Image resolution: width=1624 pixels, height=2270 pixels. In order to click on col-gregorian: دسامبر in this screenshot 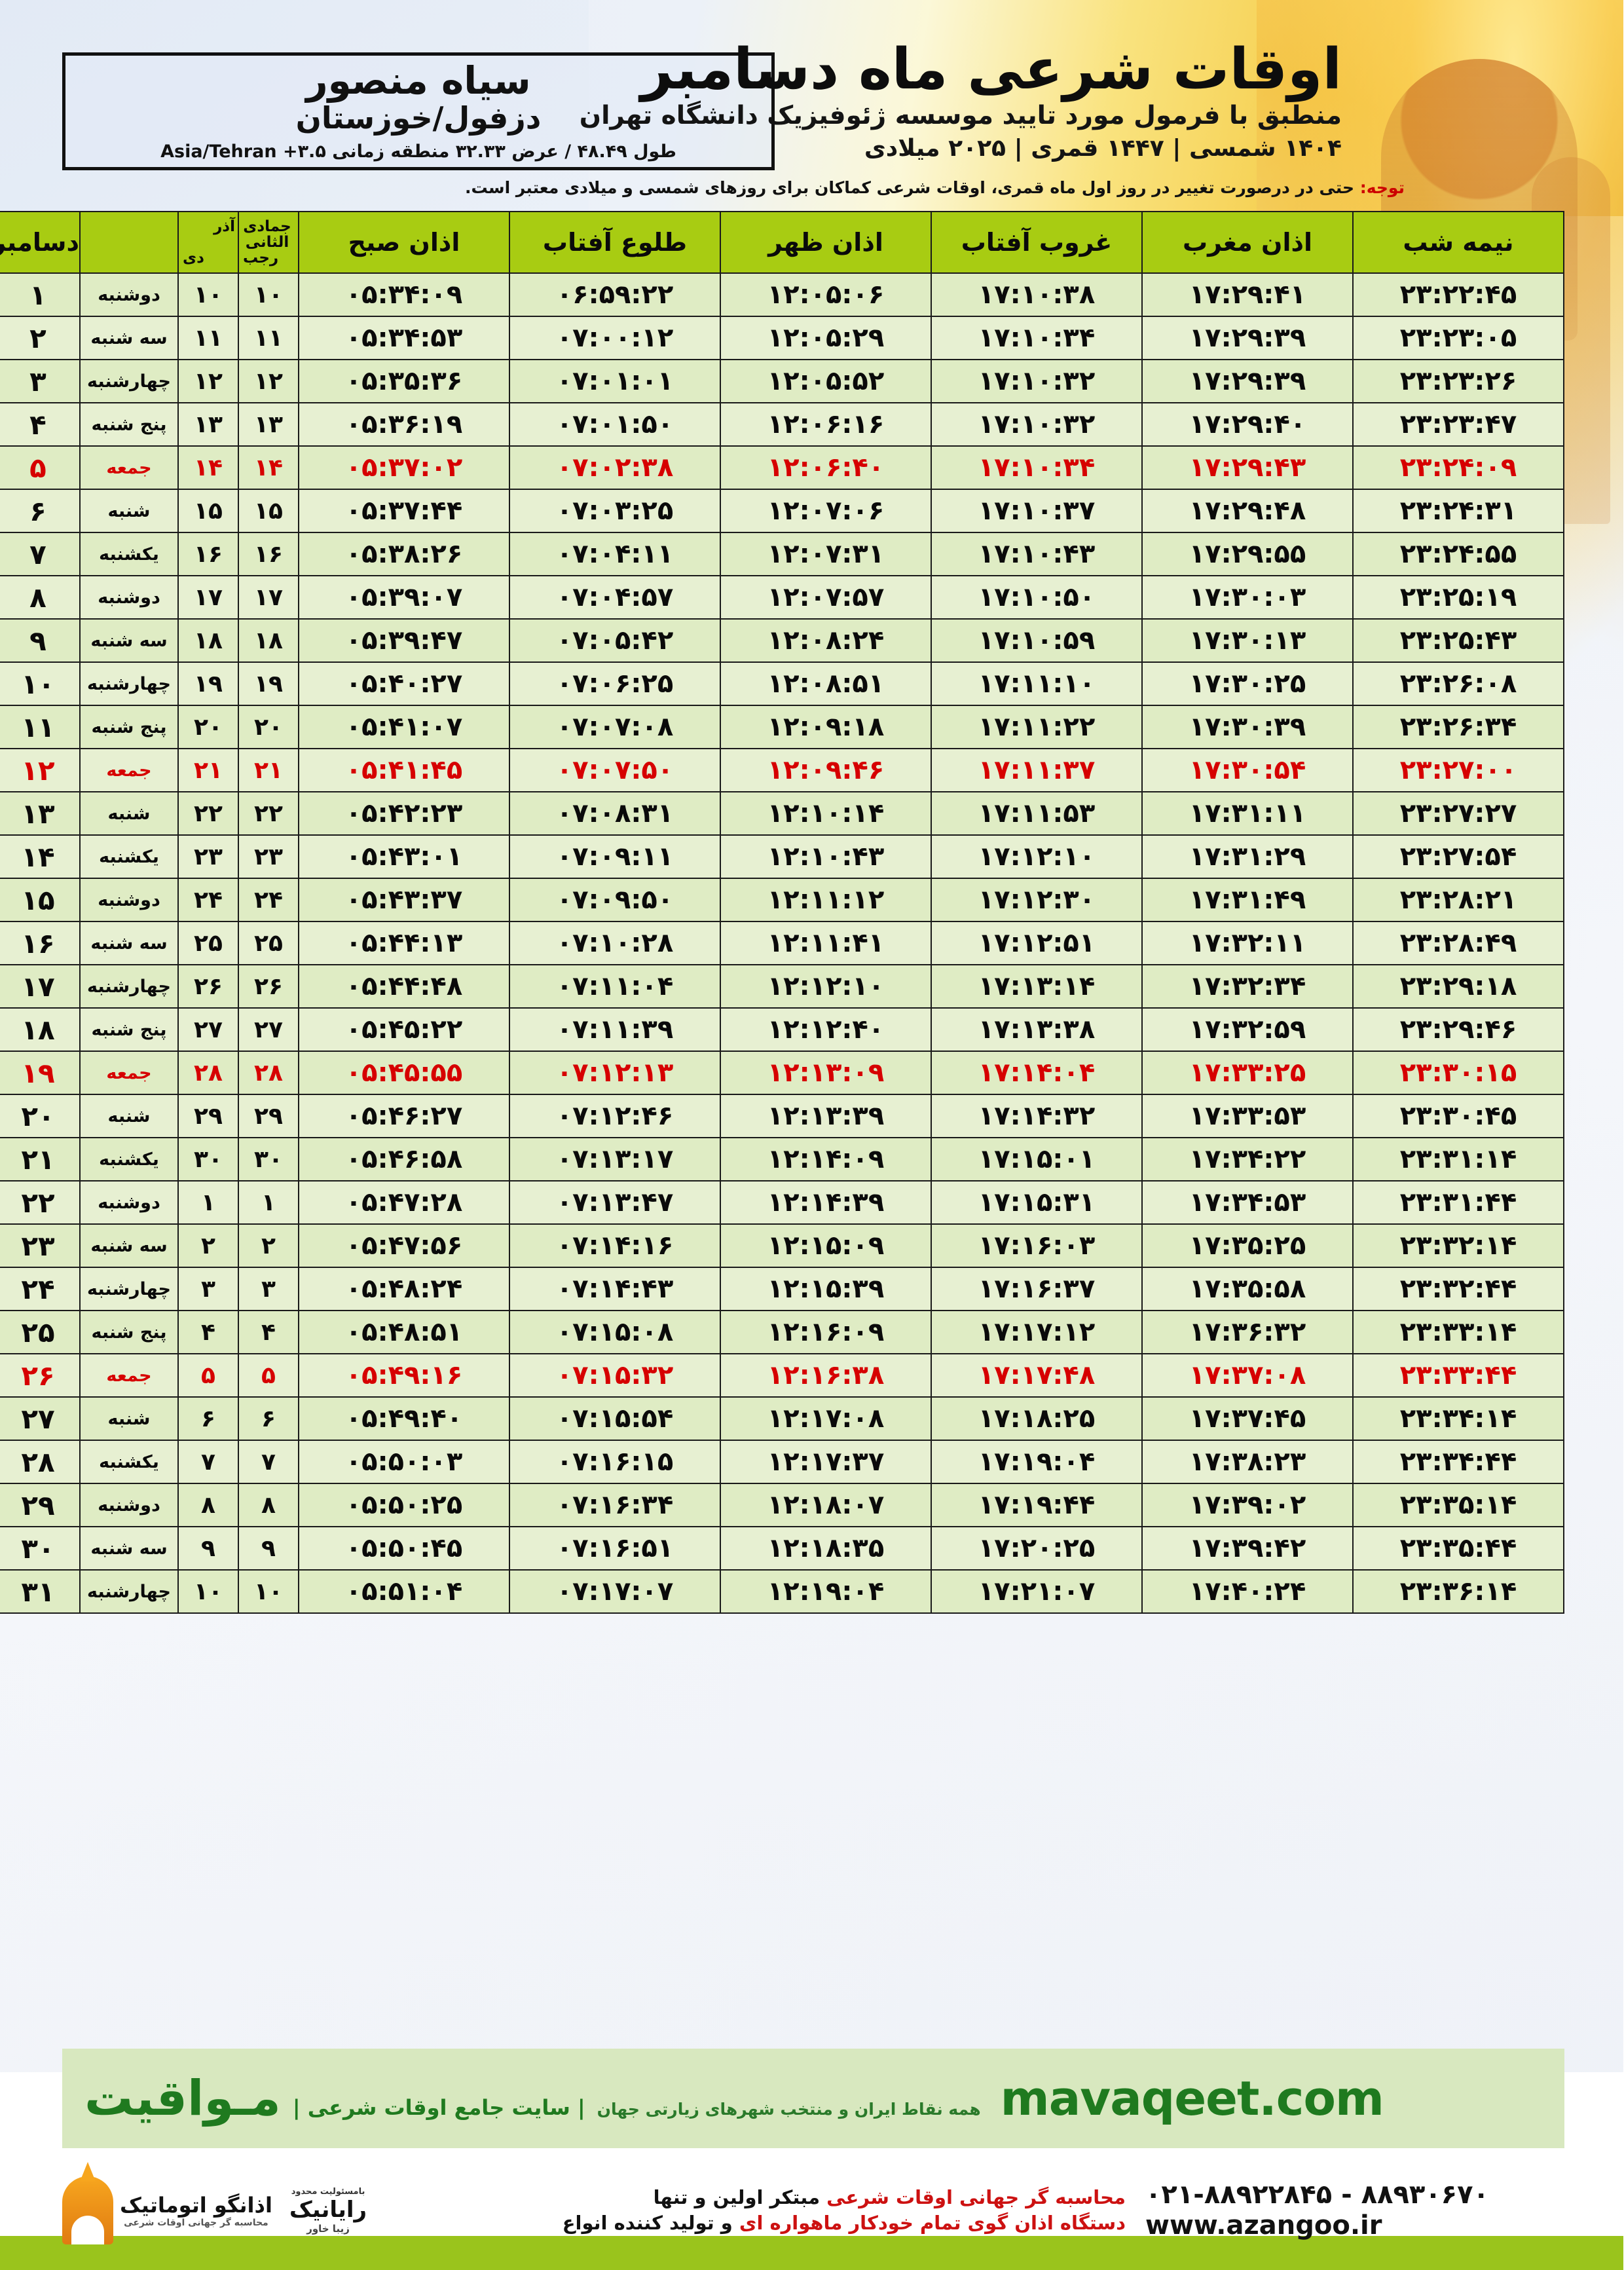, I will do `click(40, 242)`.